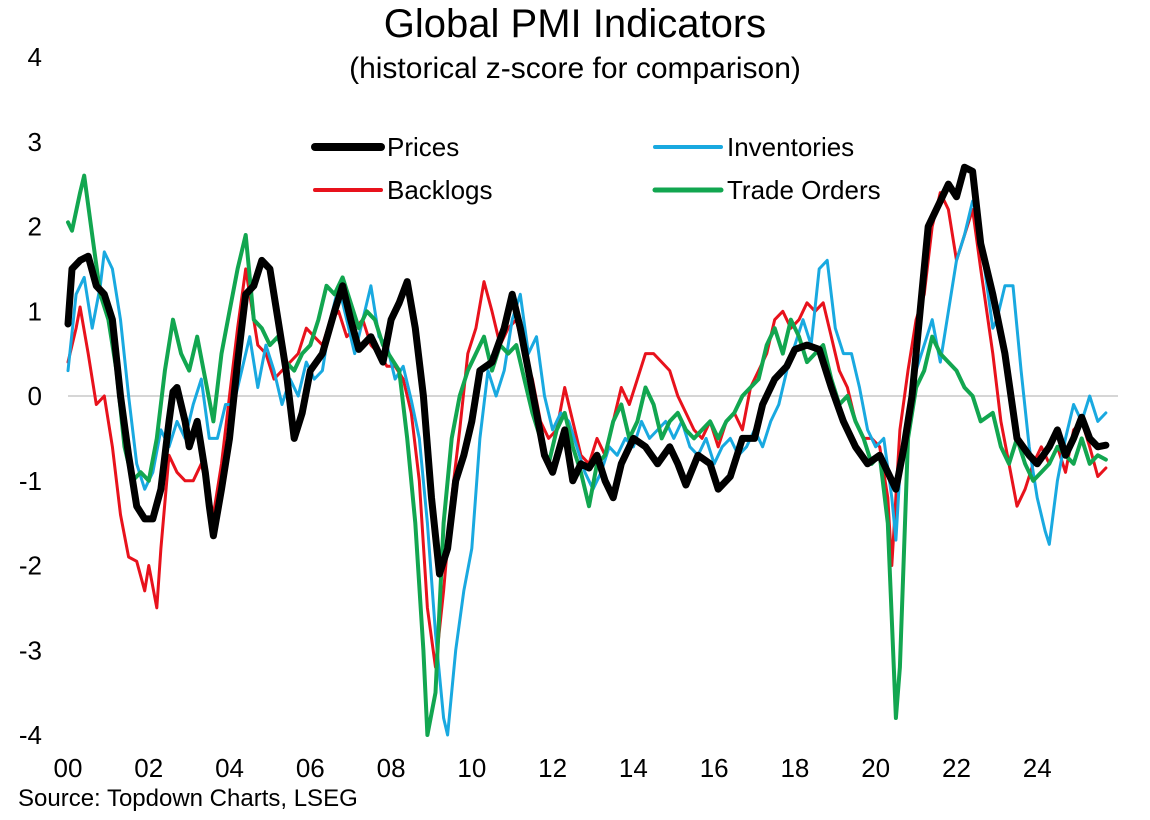 This screenshot has width=1150, height=820. Describe the element at coordinates (956, 766) in the screenshot. I see `x-tick-label: 22` at that location.